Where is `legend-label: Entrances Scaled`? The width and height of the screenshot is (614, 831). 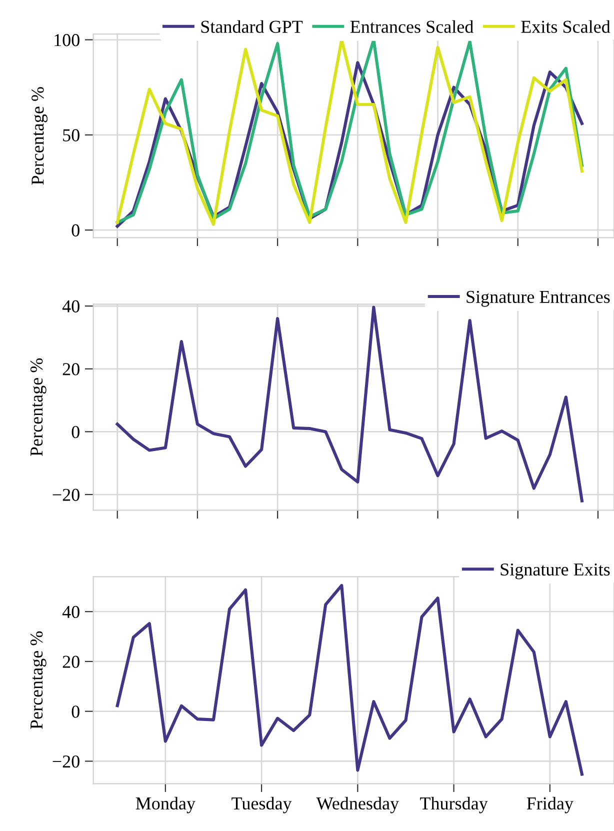 legend-label: Entrances Scaled is located at coordinates (412, 26).